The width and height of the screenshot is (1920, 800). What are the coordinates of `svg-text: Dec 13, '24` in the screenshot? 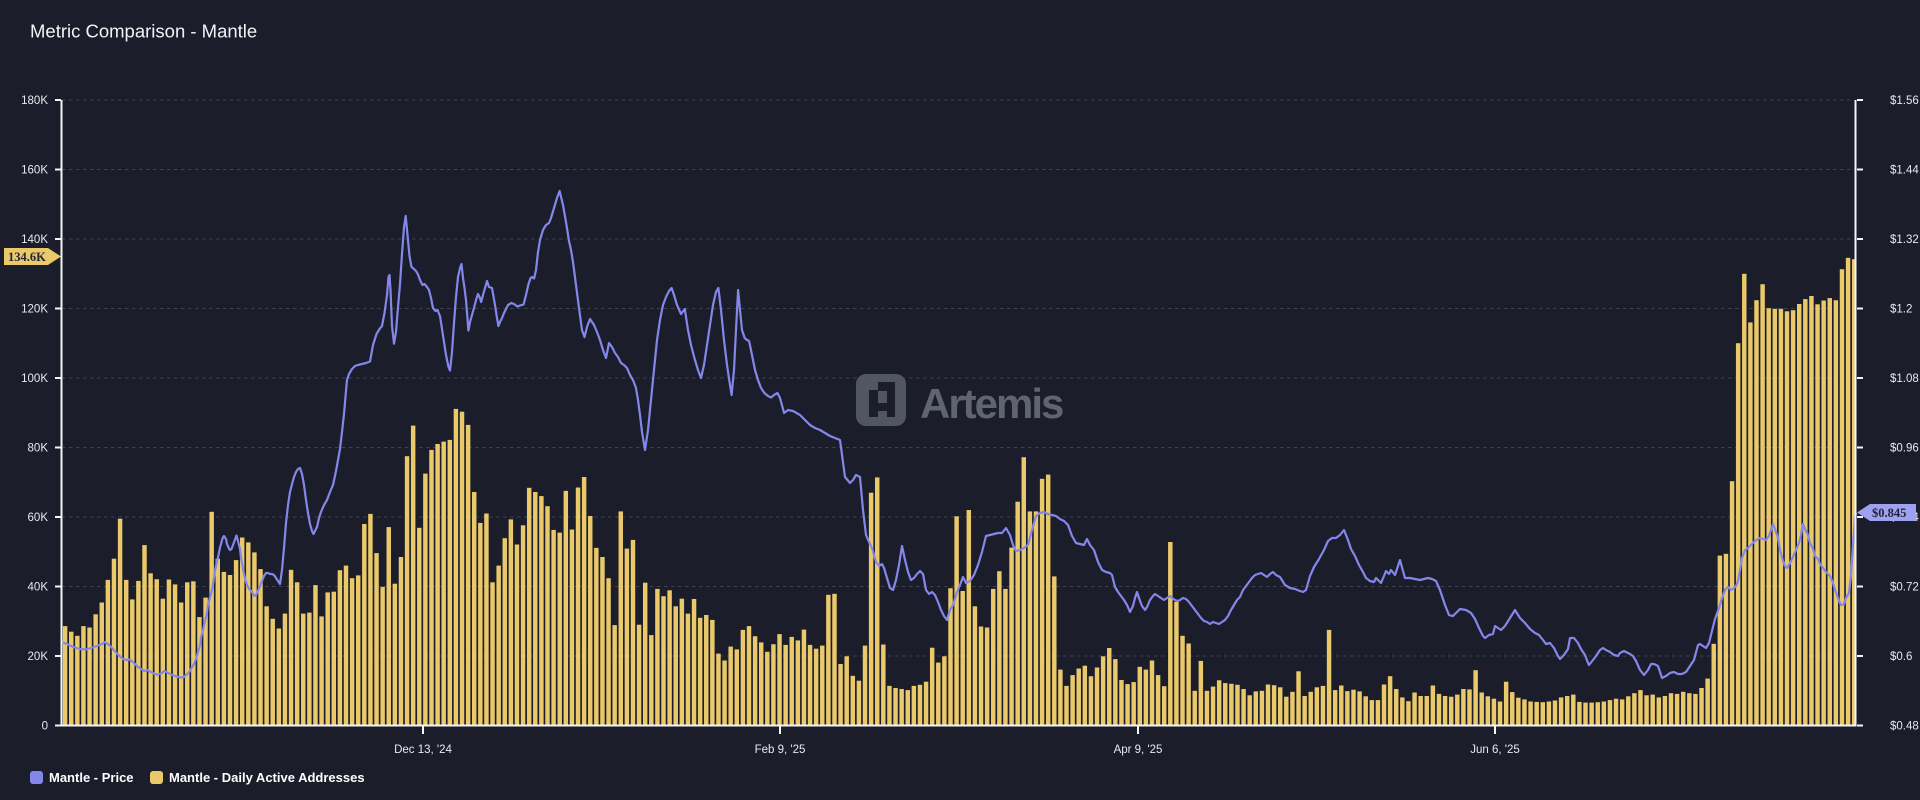 It's located at (423, 750).